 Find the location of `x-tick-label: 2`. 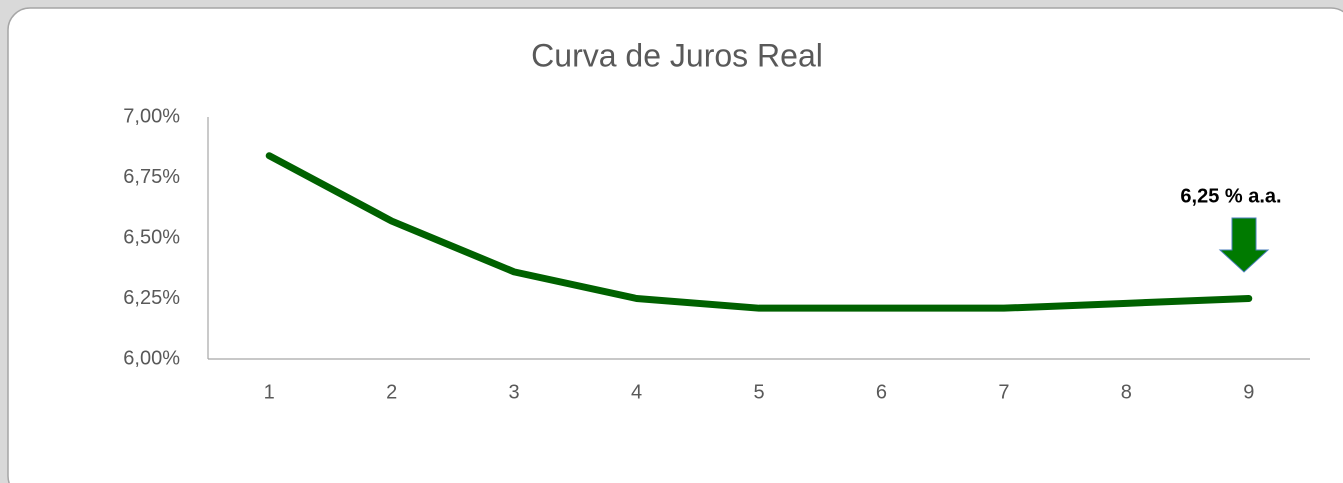

x-tick-label: 2 is located at coordinates (391, 392).